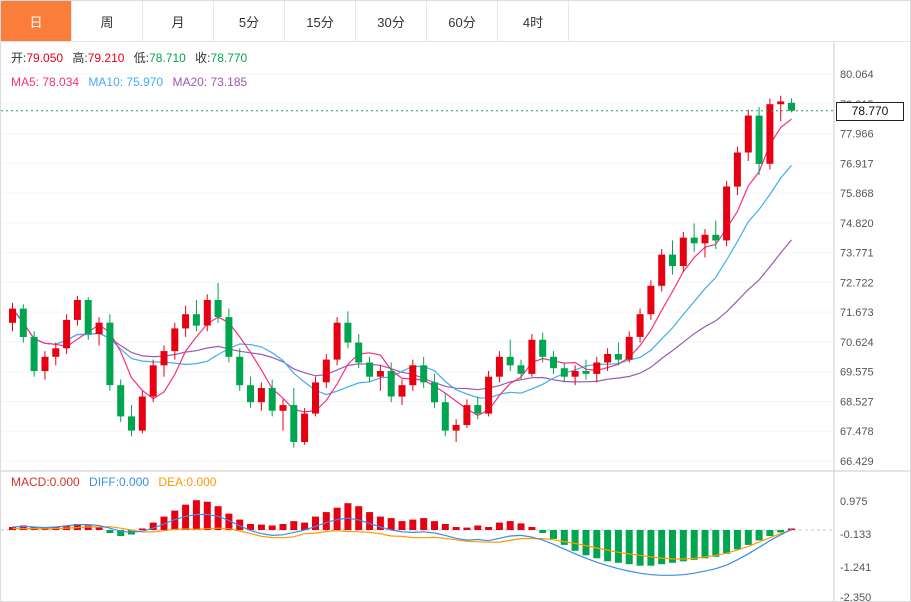 This screenshot has height=602, width=911. Describe the element at coordinates (462, 21) in the screenshot. I see `tab-60min: 60分` at that location.